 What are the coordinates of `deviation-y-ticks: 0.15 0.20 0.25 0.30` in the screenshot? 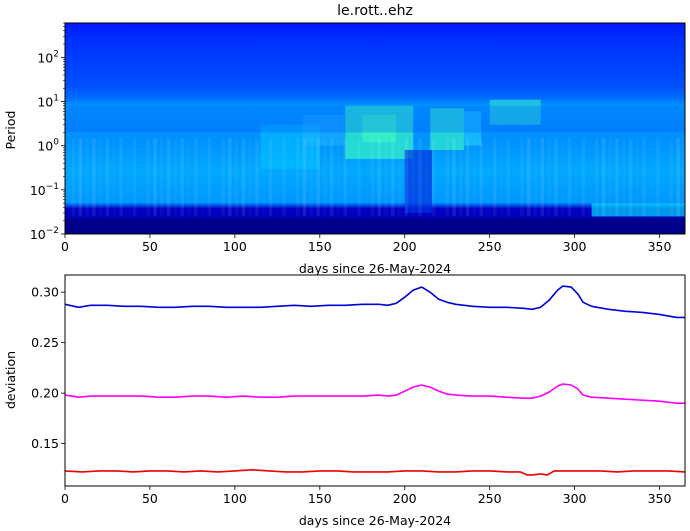 It's located at (48, 368).